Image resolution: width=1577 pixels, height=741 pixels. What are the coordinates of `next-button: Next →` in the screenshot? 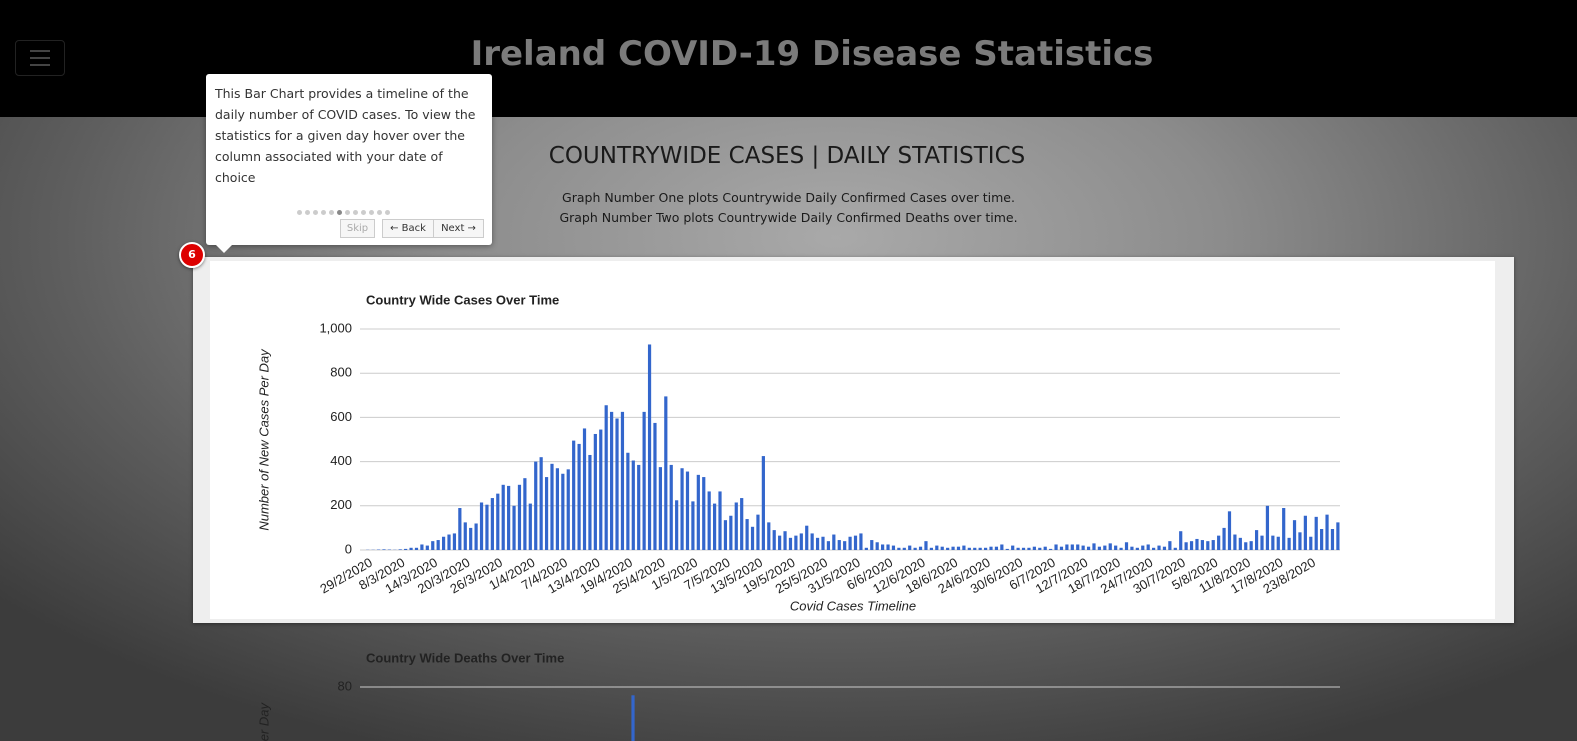 It's located at (458, 228).